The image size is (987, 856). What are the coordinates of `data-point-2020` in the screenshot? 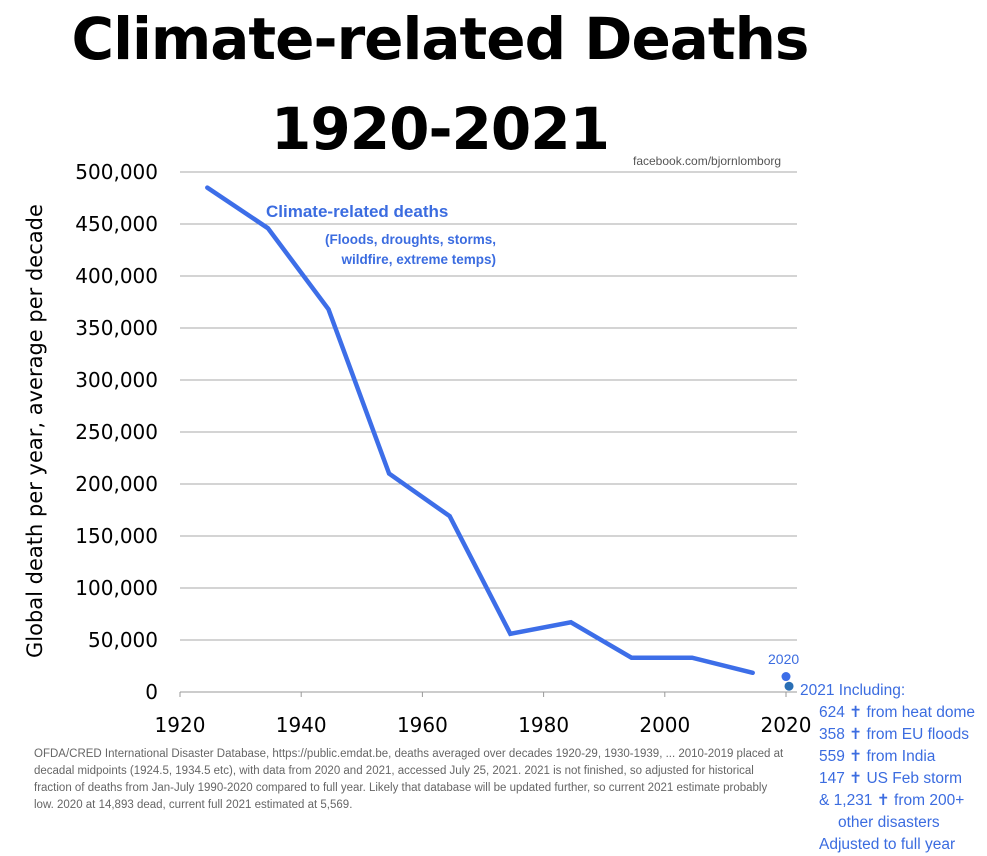 It's located at (786, 677).